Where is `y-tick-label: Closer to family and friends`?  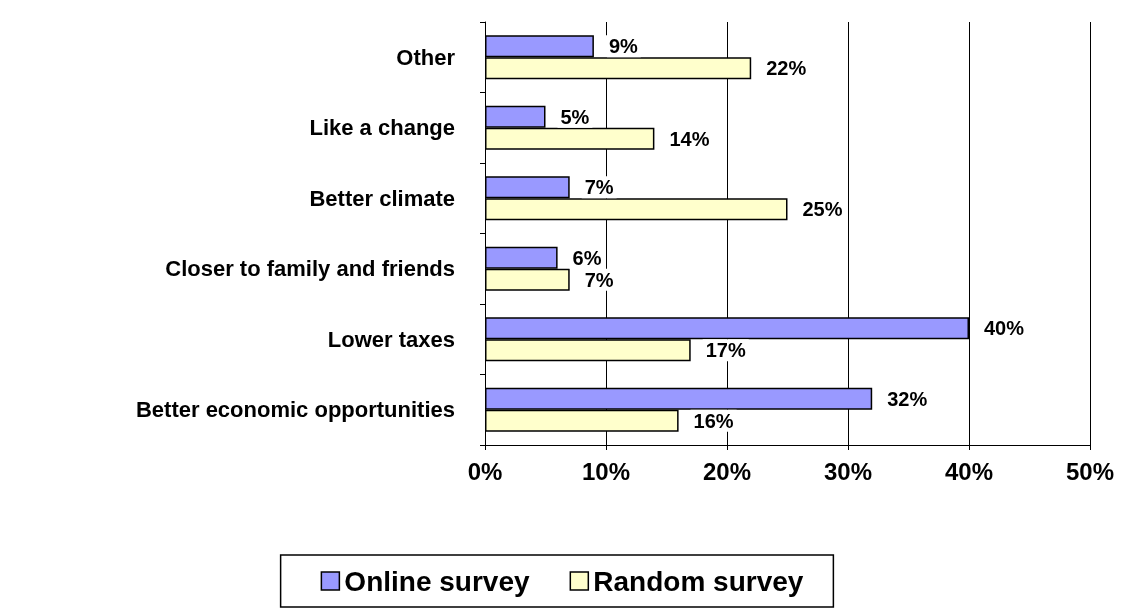
y-tick-label: Closer to family and friends is located at coordinates (310, 269).